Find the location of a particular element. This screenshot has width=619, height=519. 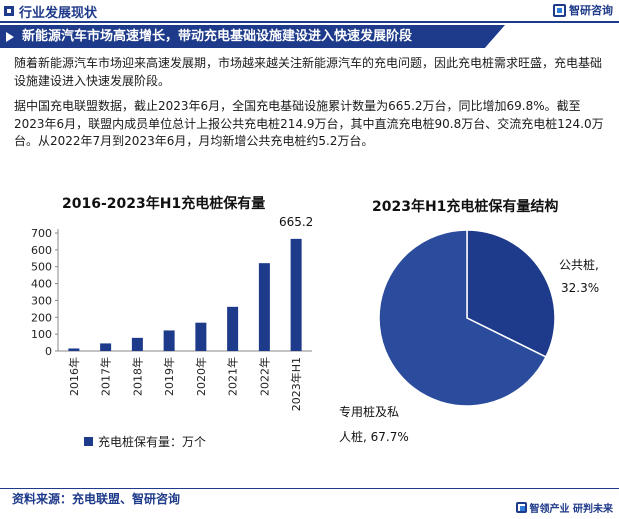

y-tick-label: 0 is located at coordinates (48, 351).